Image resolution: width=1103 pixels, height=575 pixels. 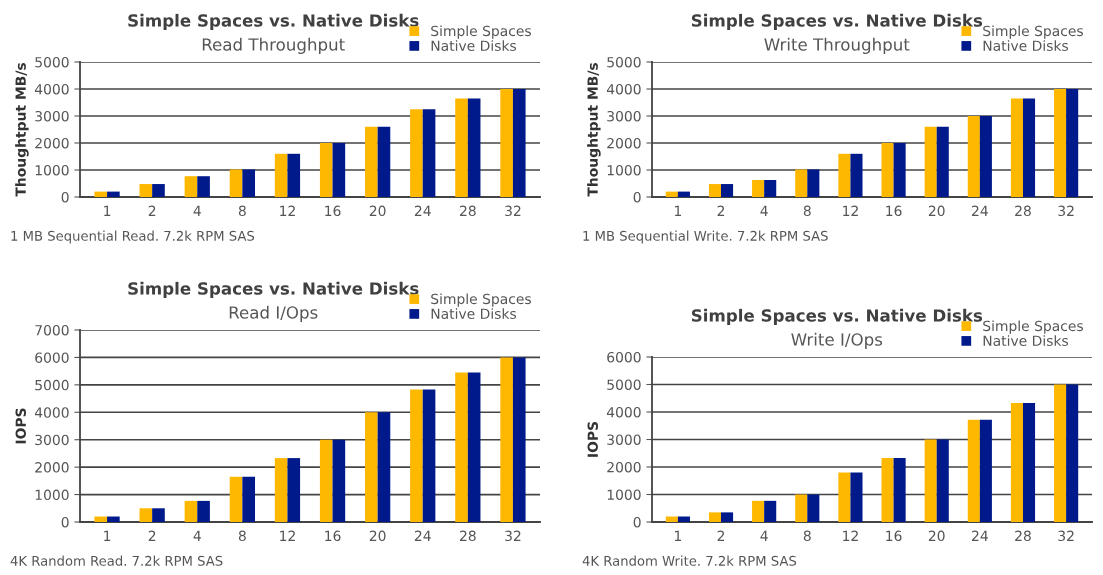 I want to click on x-tick-label: 8, so click(x=807, y=536).